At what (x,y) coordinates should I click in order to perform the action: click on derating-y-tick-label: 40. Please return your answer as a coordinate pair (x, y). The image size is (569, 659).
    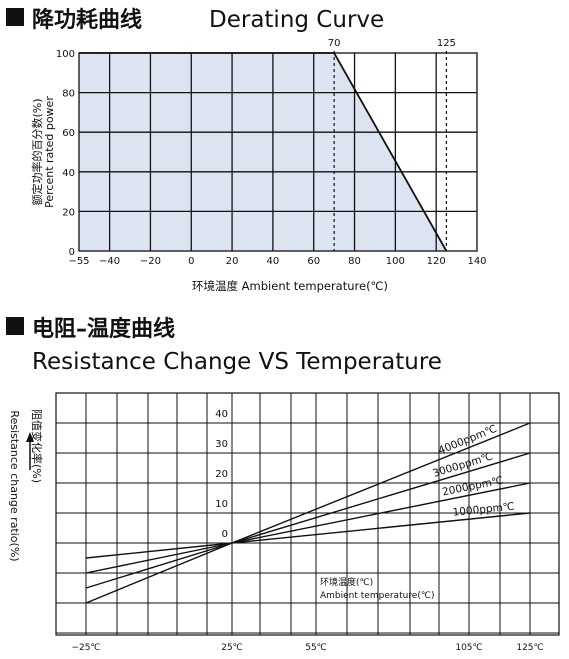
    Looking at the image, I should click on (68, 173).